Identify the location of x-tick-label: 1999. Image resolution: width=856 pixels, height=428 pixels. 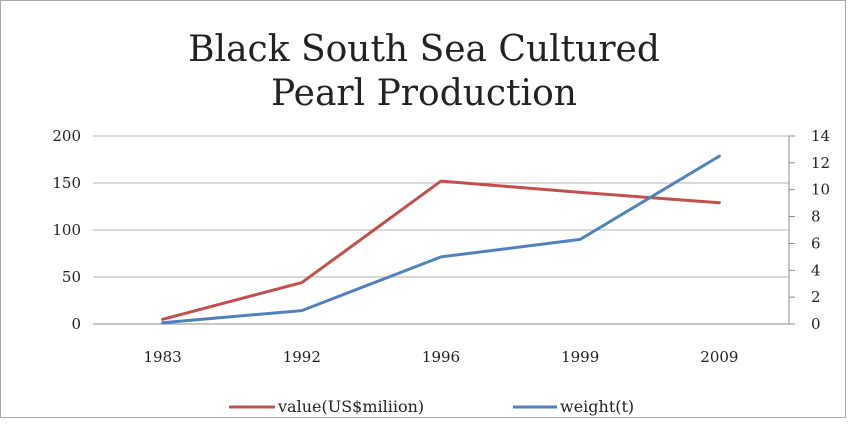
(580, 357).